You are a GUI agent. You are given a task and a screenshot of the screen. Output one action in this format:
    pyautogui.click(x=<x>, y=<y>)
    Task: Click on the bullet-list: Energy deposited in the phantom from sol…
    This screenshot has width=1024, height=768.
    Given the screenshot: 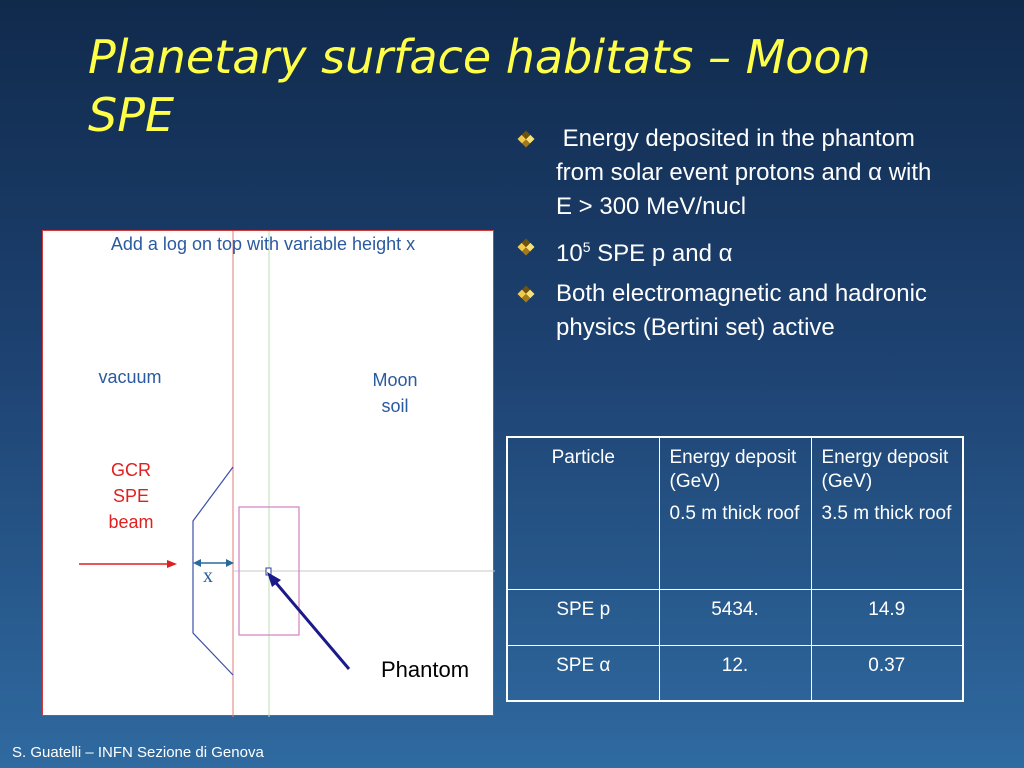 What is the action you would take?
    pyautogui.click(x=728, y=236)
    